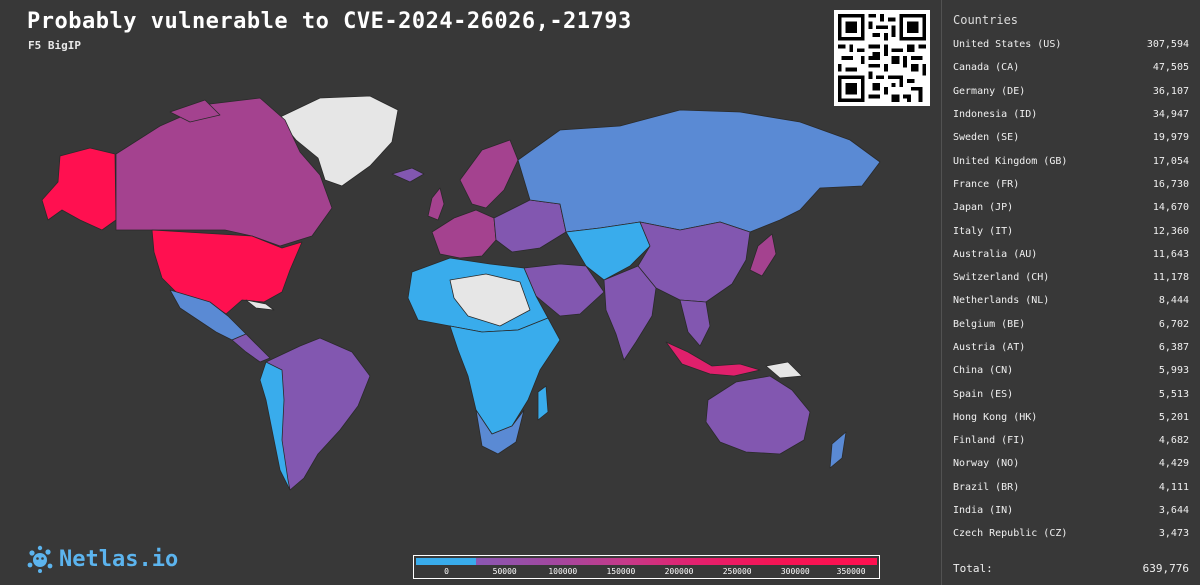 The image size is (1200, 585). Describe the element at coordinates (983, 371) in the screenshot. I see `country-name: China (CN)` at that location.